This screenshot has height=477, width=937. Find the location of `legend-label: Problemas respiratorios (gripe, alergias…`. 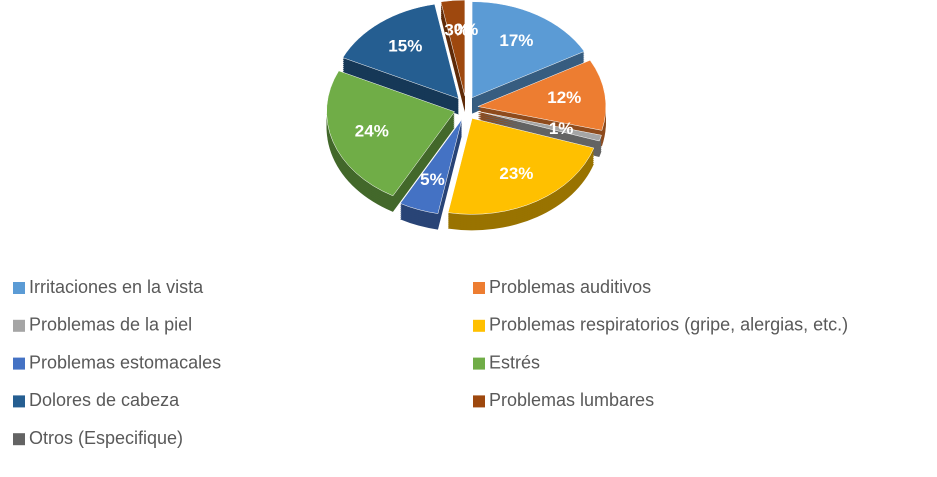

legend-label: Problemas respiratorios (gripe, alergias… is located at coordinates (668, 325).